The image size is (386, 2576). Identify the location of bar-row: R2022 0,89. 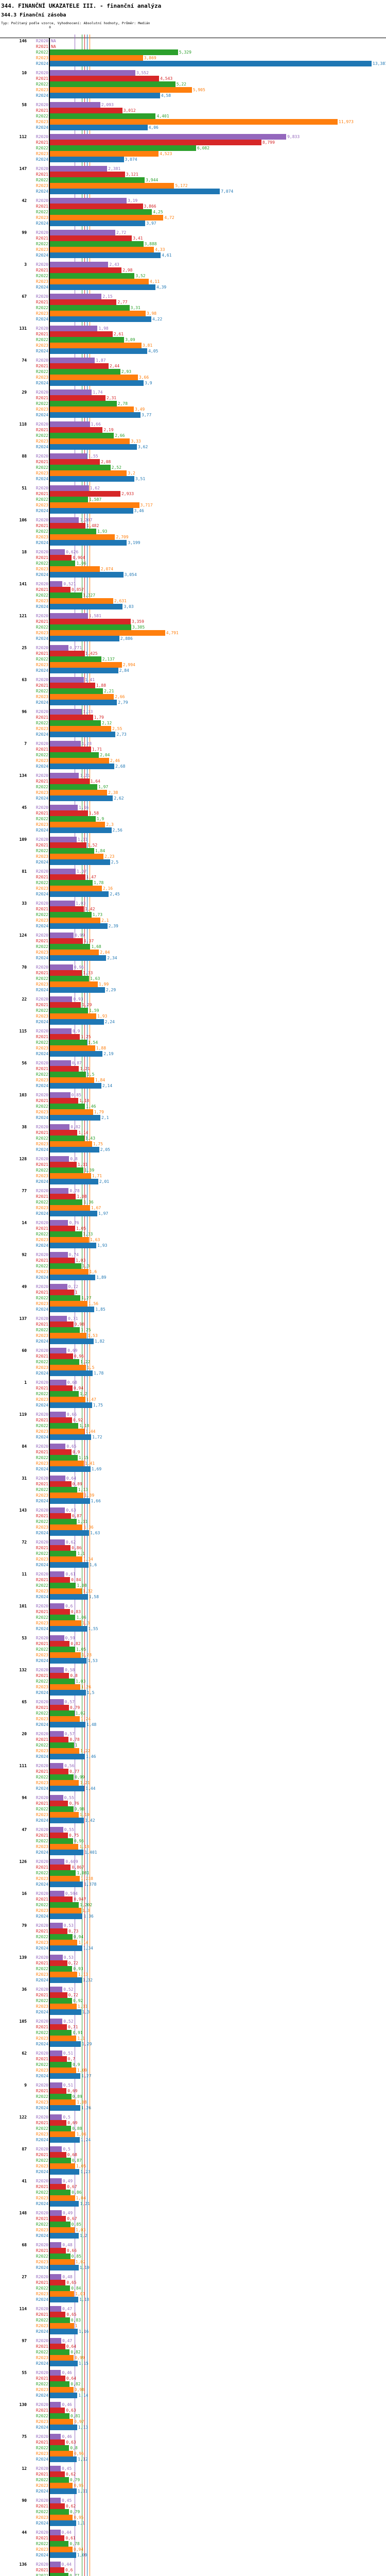
(193, 2096).